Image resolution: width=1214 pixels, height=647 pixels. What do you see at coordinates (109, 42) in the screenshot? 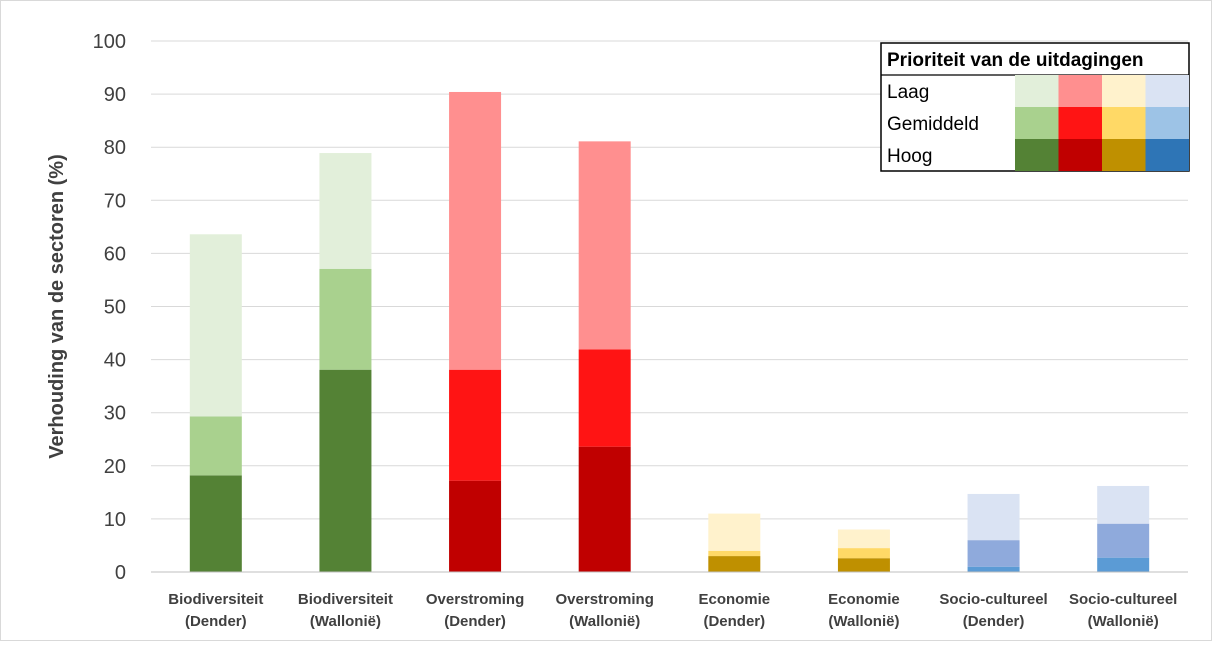
I see `y-tick-label: 100` at bounding box center [109, 42].